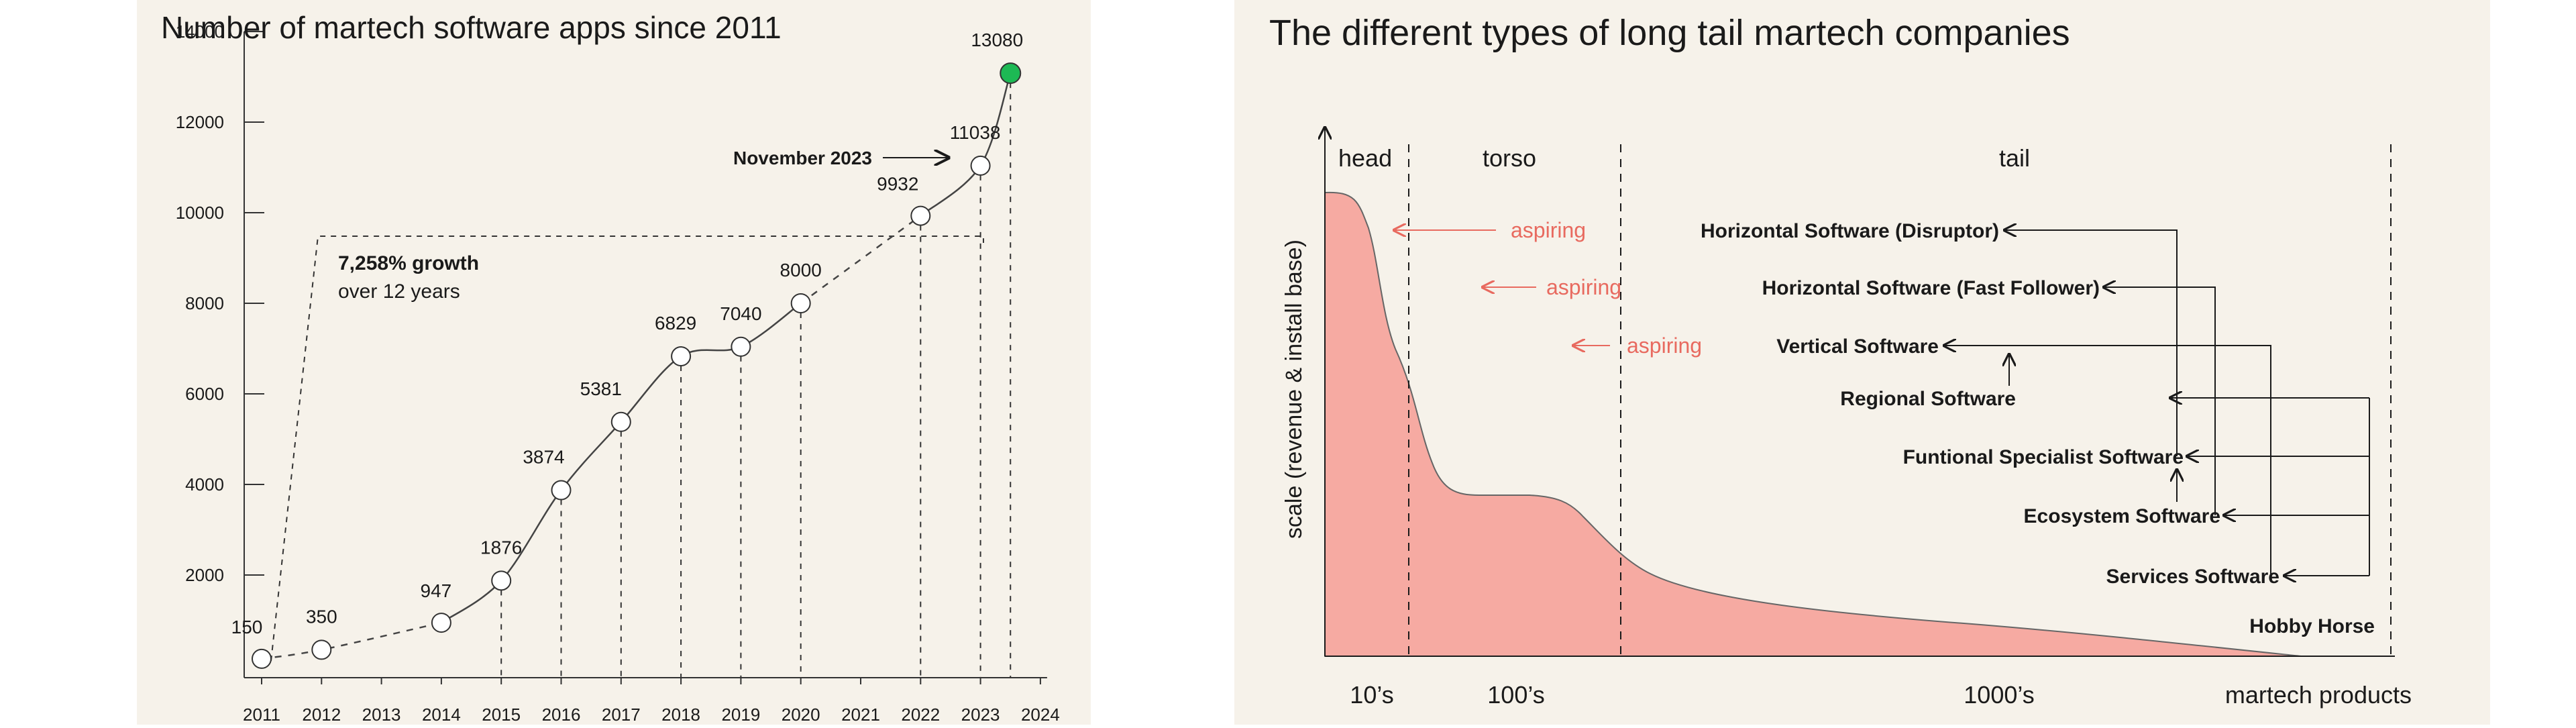 This screenshot has height=728, width=2576. I want to click on category-ecosystem: Ecosystem Software, so click(2122, 516).